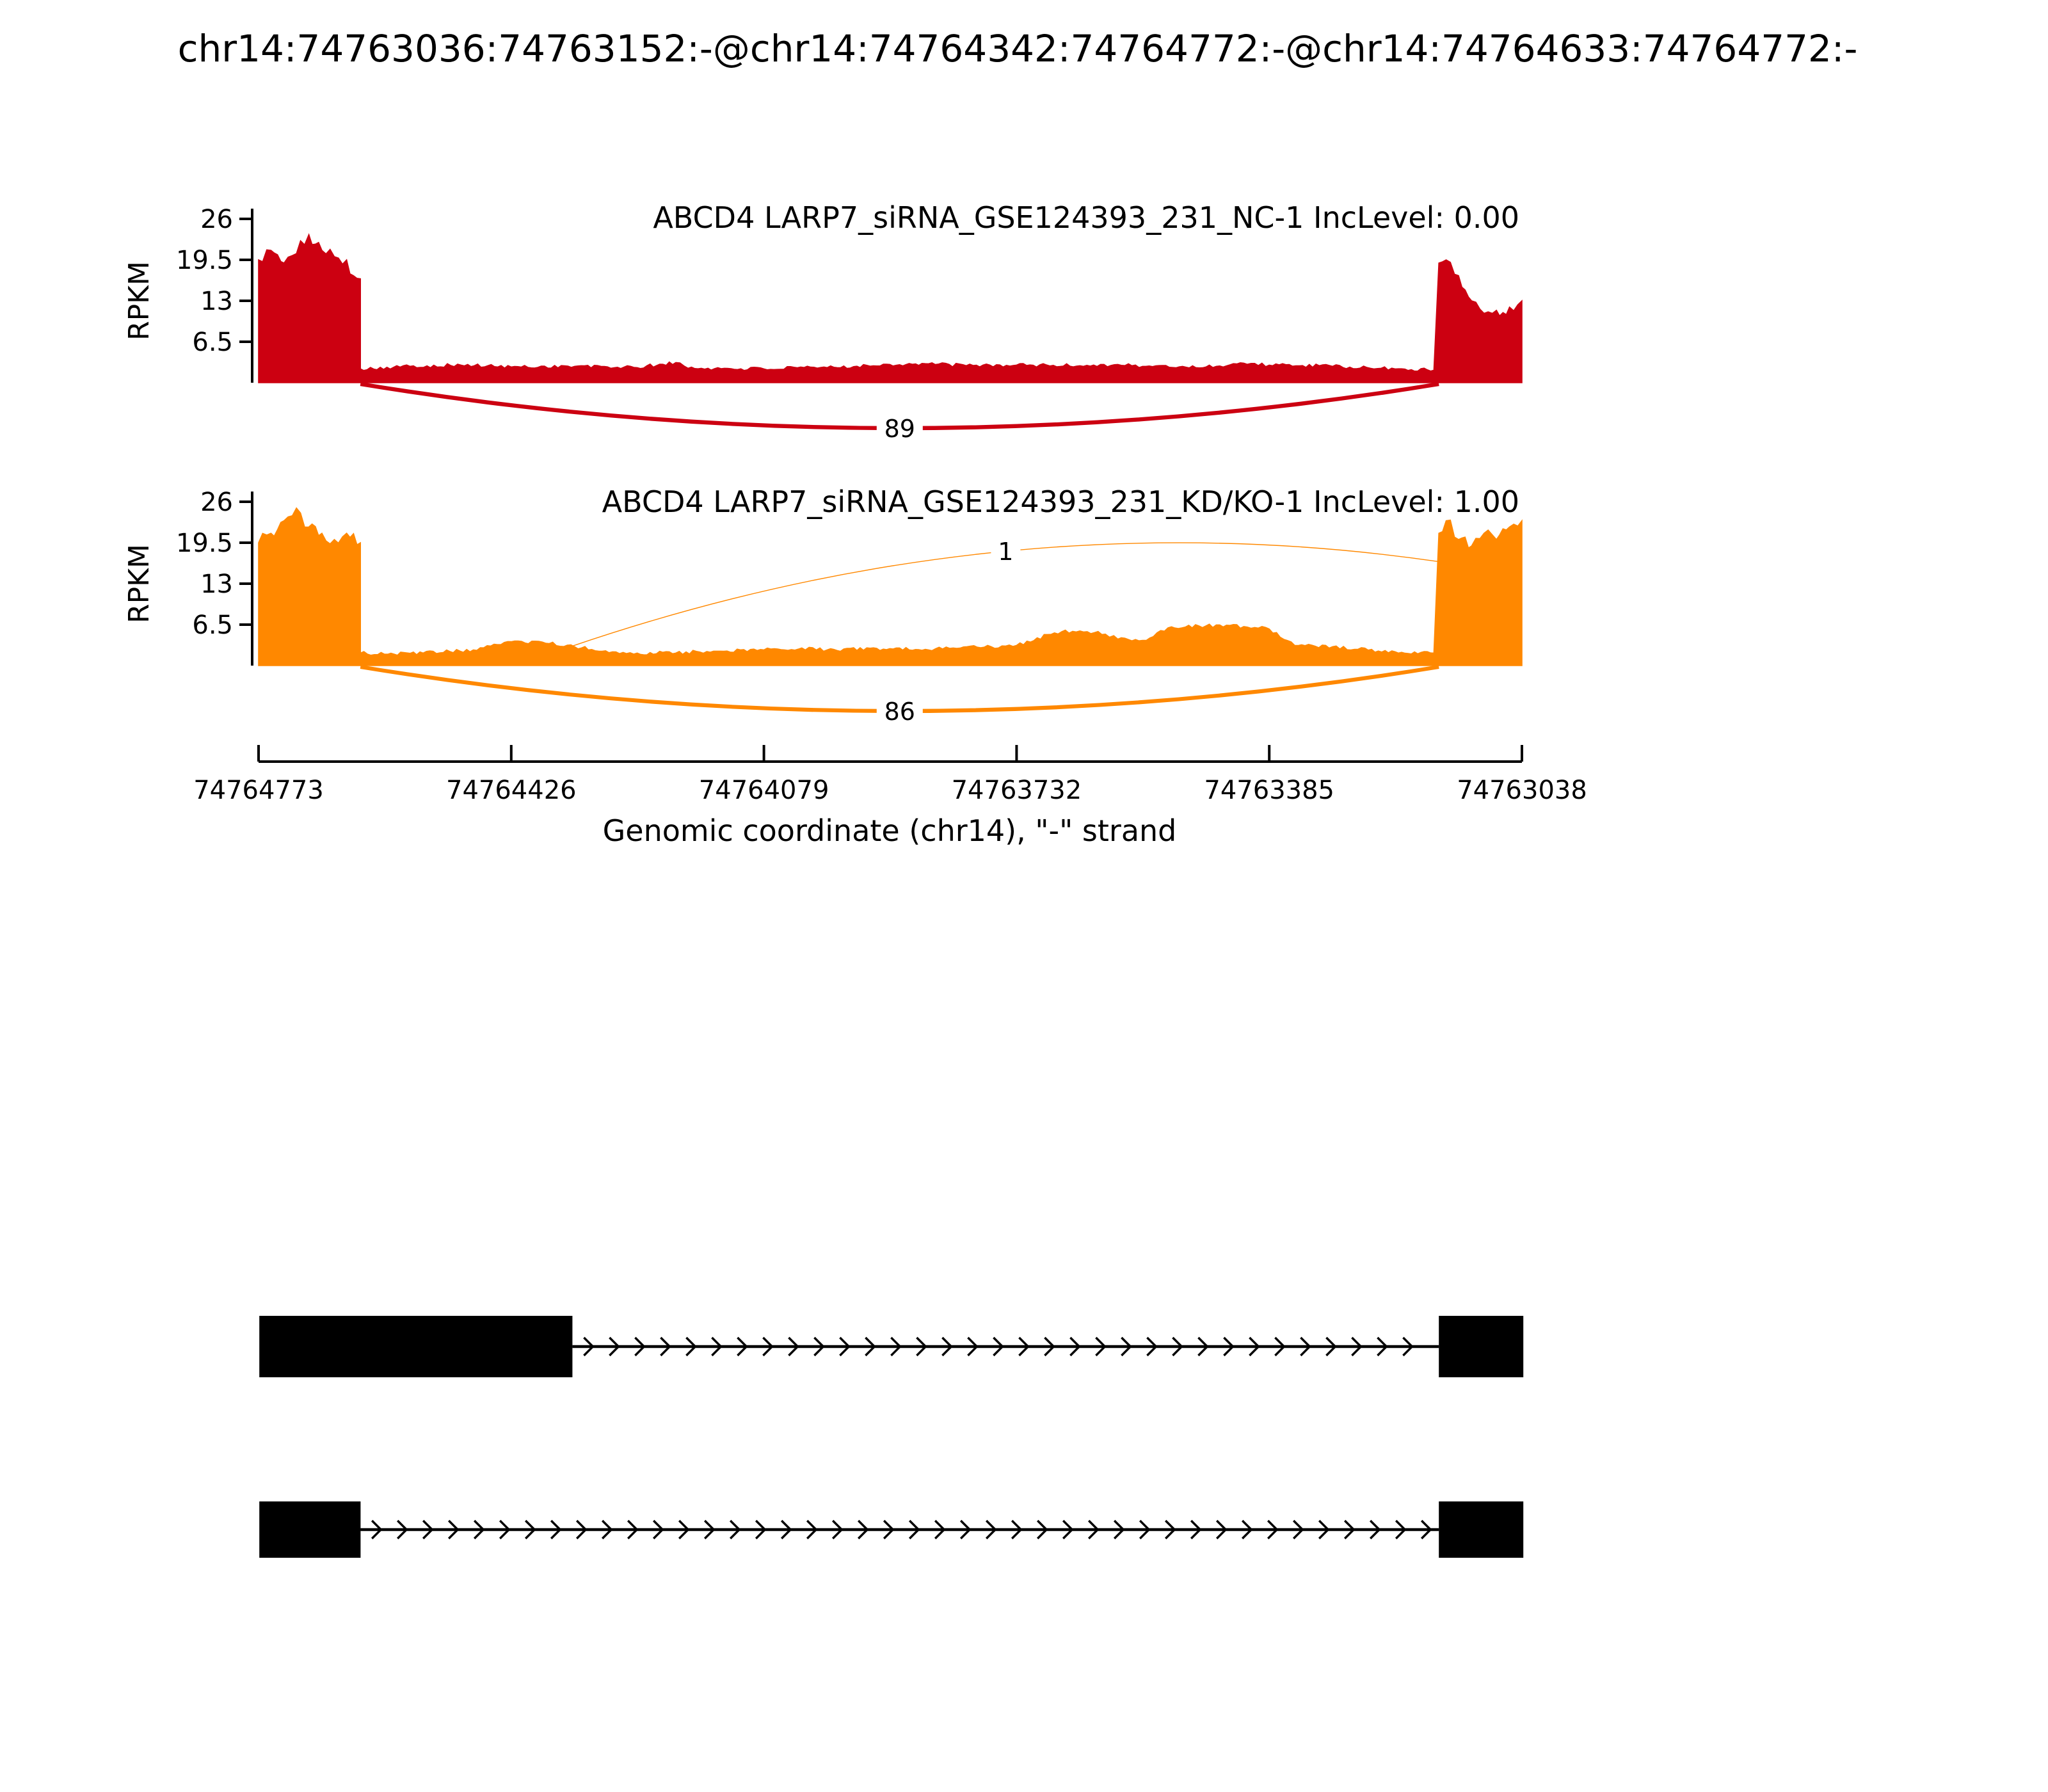 This screenshot has height=1792, width=2048. What do you see at coordinates (890, 830) in the screenshot?
I see `x-axis-title: Genomic coordinate (chr14), "-" strand` at bounding box center [890, 830].